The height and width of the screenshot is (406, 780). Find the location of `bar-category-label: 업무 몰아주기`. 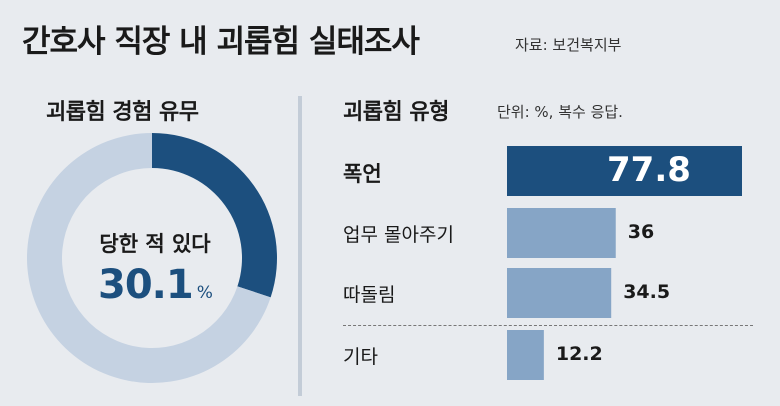

bar-category-label: 업무 몰아주기 is located at coordinates (398, 235).